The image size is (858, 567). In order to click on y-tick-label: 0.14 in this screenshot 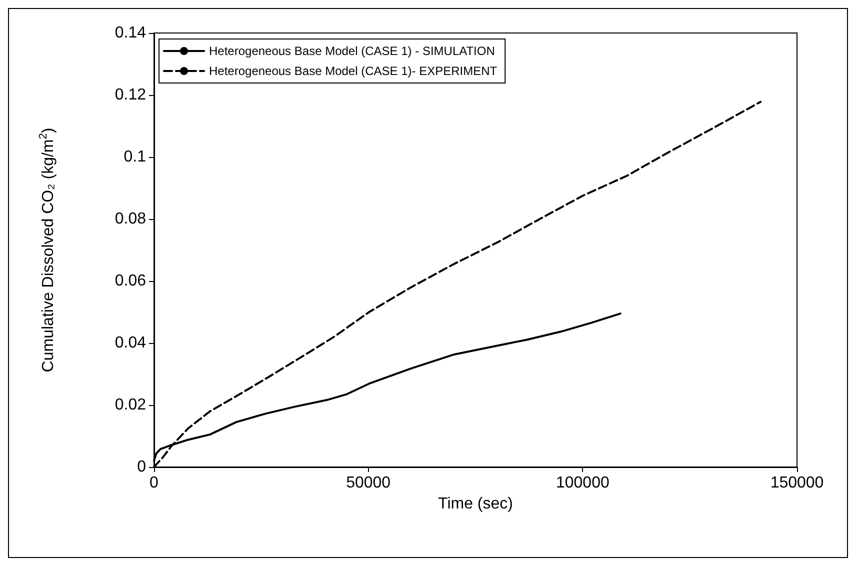, I will do `click(130, 33)`.